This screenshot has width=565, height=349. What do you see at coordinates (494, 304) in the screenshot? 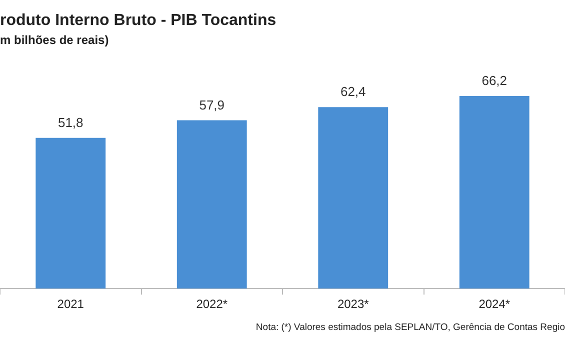
I see `x-tick-label: 2024*` at bounding box center [494, 304].